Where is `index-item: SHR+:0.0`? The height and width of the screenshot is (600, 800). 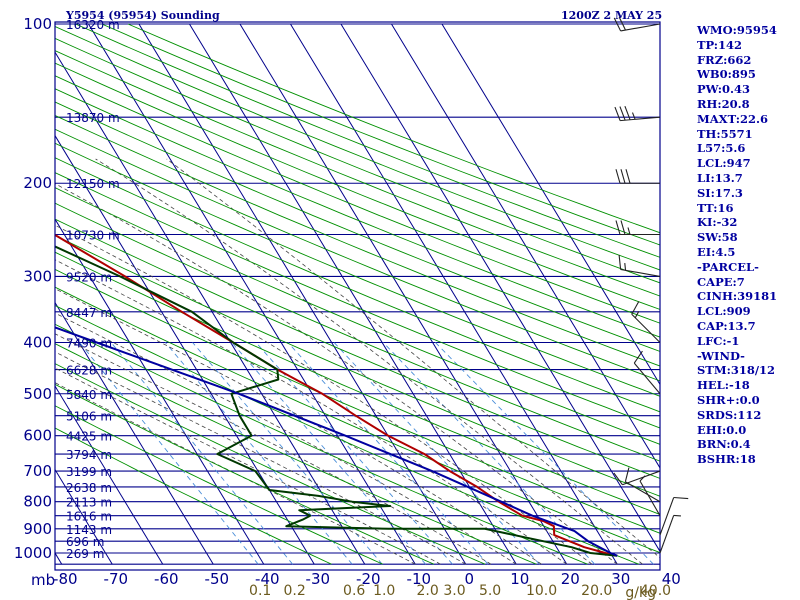 index-item: SHR+:0.0 is located at coordinates (728, 399).